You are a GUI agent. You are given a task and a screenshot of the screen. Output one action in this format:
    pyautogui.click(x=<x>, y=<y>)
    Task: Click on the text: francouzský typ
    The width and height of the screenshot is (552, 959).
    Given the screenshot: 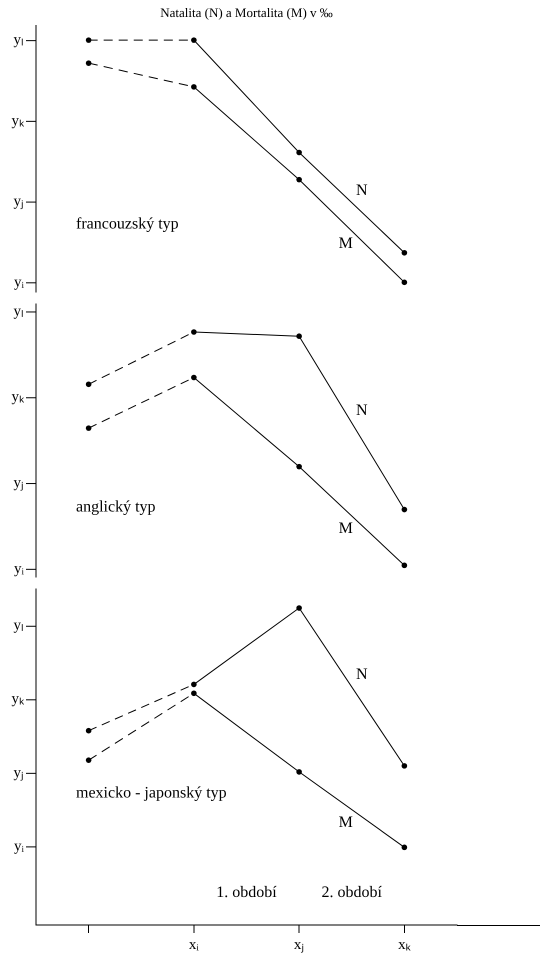 What is the action you would take?
    pyautogui.click(x=127, y=223)
    